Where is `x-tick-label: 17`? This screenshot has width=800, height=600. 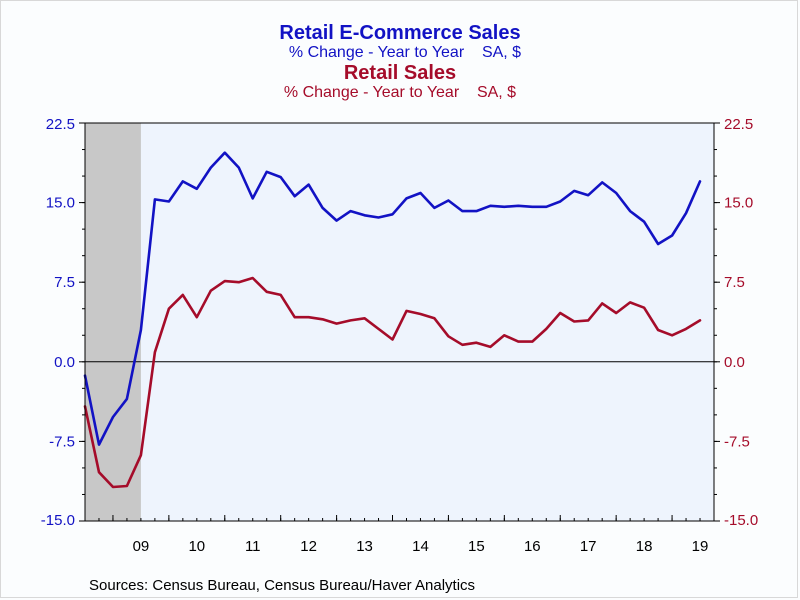 x-tick-label: 17 is located at coordinates (588, 546).